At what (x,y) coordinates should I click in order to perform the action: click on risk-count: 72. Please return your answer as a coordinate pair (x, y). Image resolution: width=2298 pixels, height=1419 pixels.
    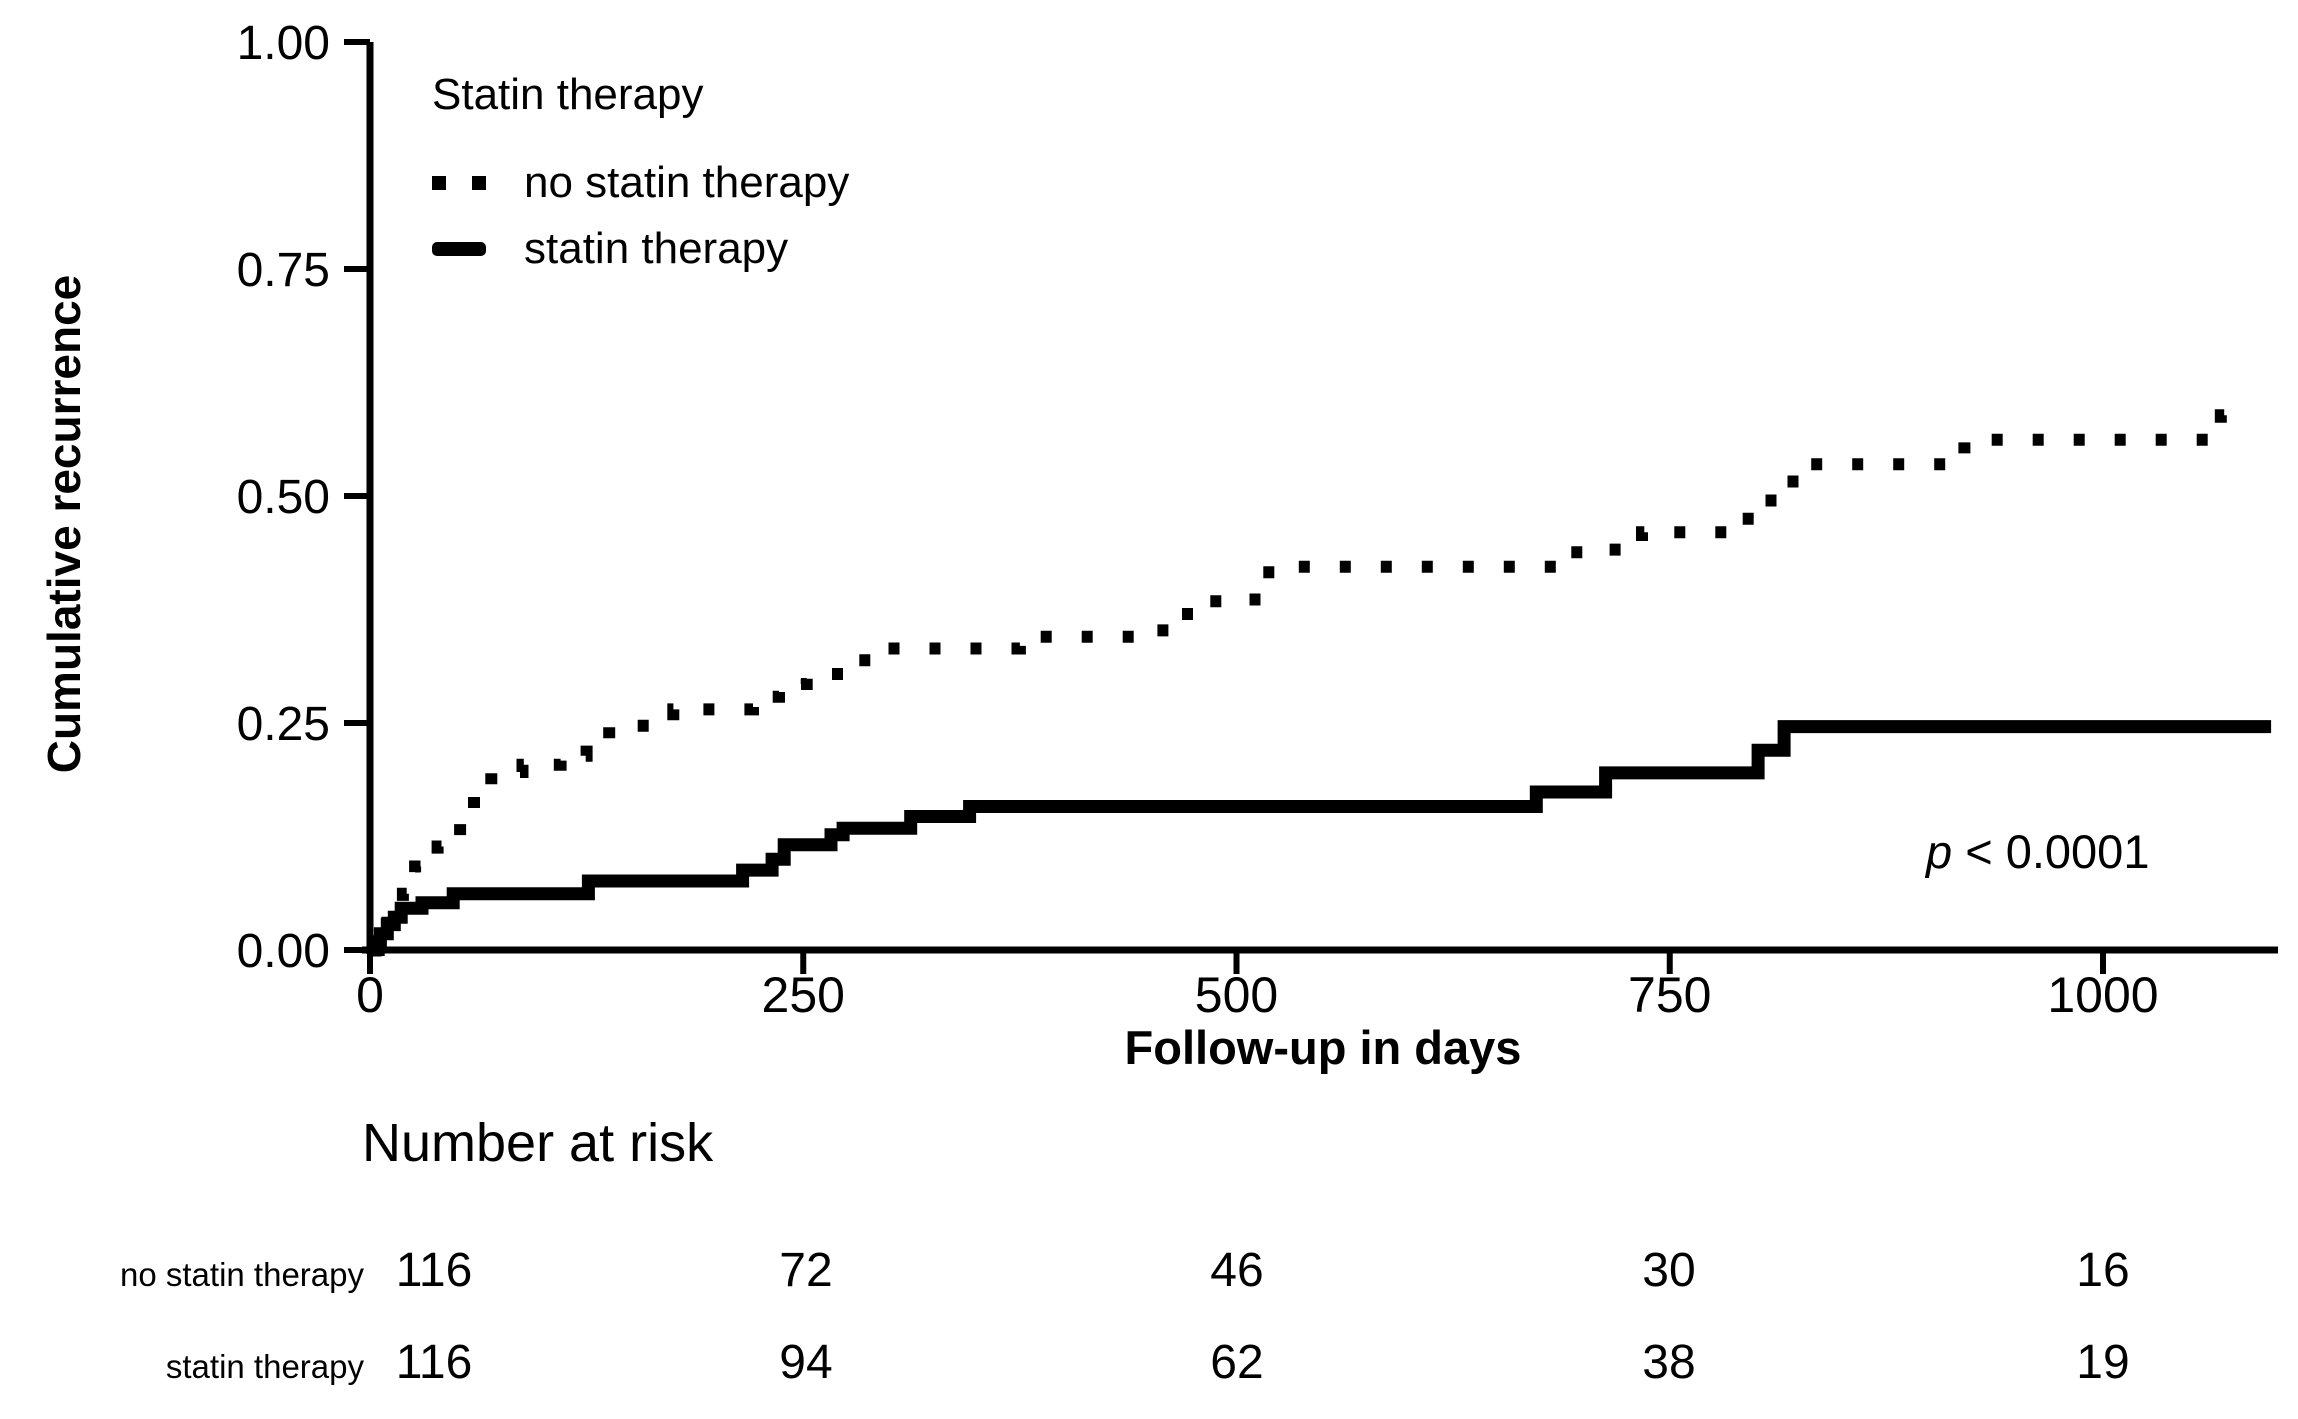
    Looking at the image, I should click on (806, 1270).